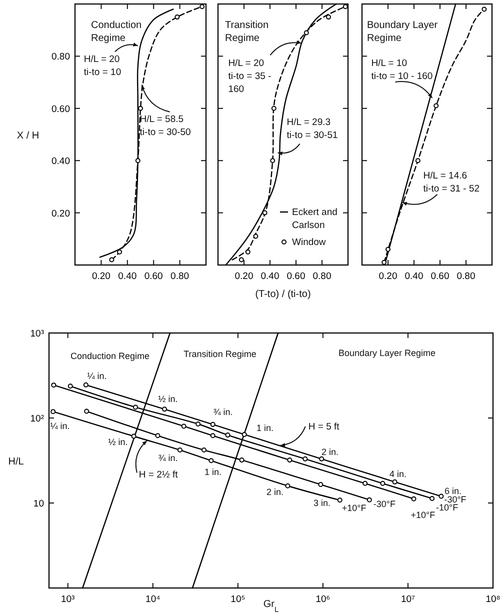 This screenshot has height=614, width=501. What do you see at coordinates (408, 599) in the screenshot?
I see `x-tick-label: 10⁷` at bounding box center [408, 599].